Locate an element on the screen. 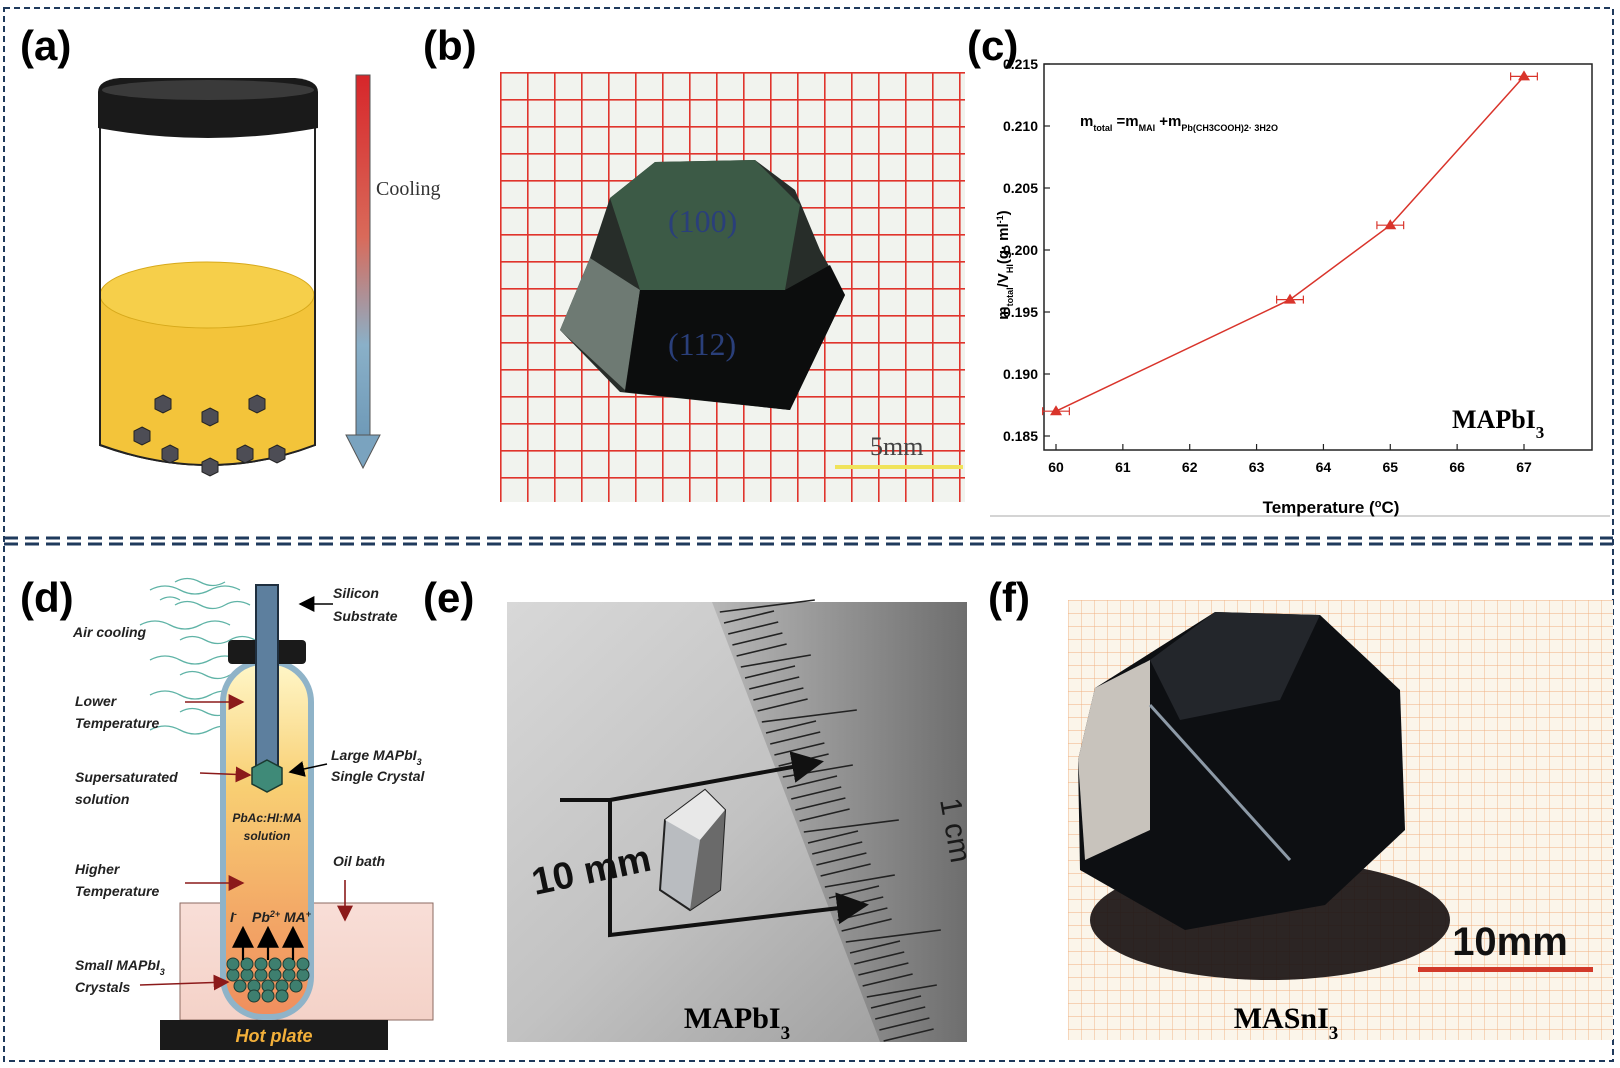  panel-a: (a) Cooling is located at coordinates (230, 249).